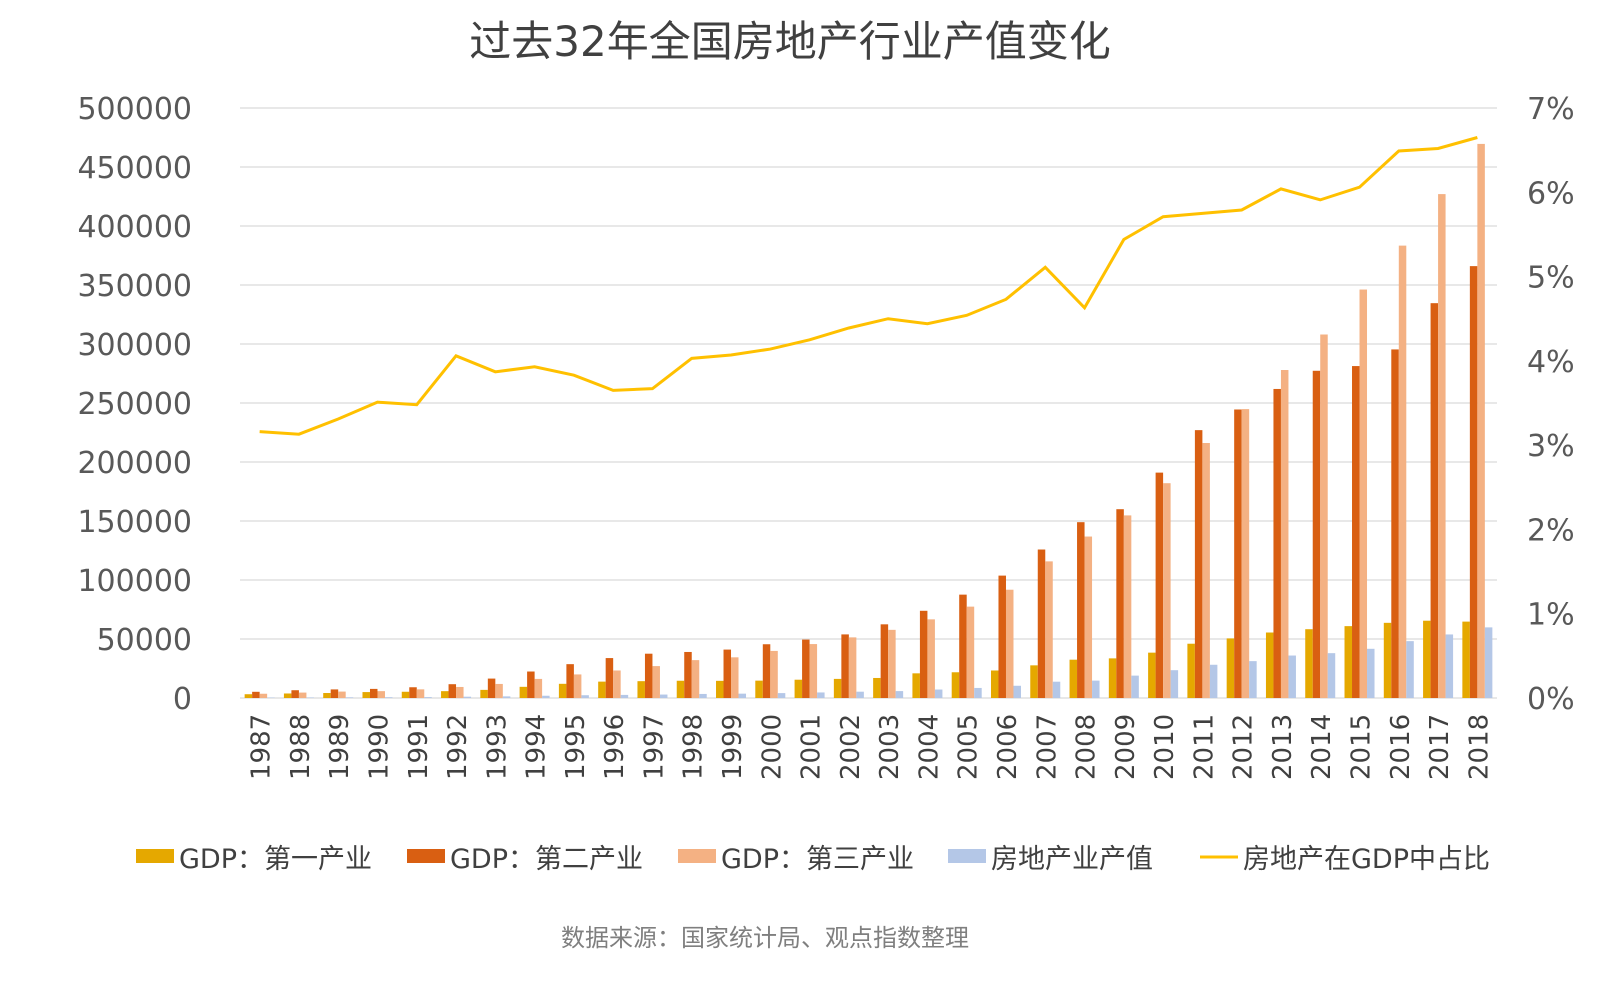 Image resolution: width=1600 pixels, height=994 pixels. I want to click on bar-4-1996, so click(625, 696).